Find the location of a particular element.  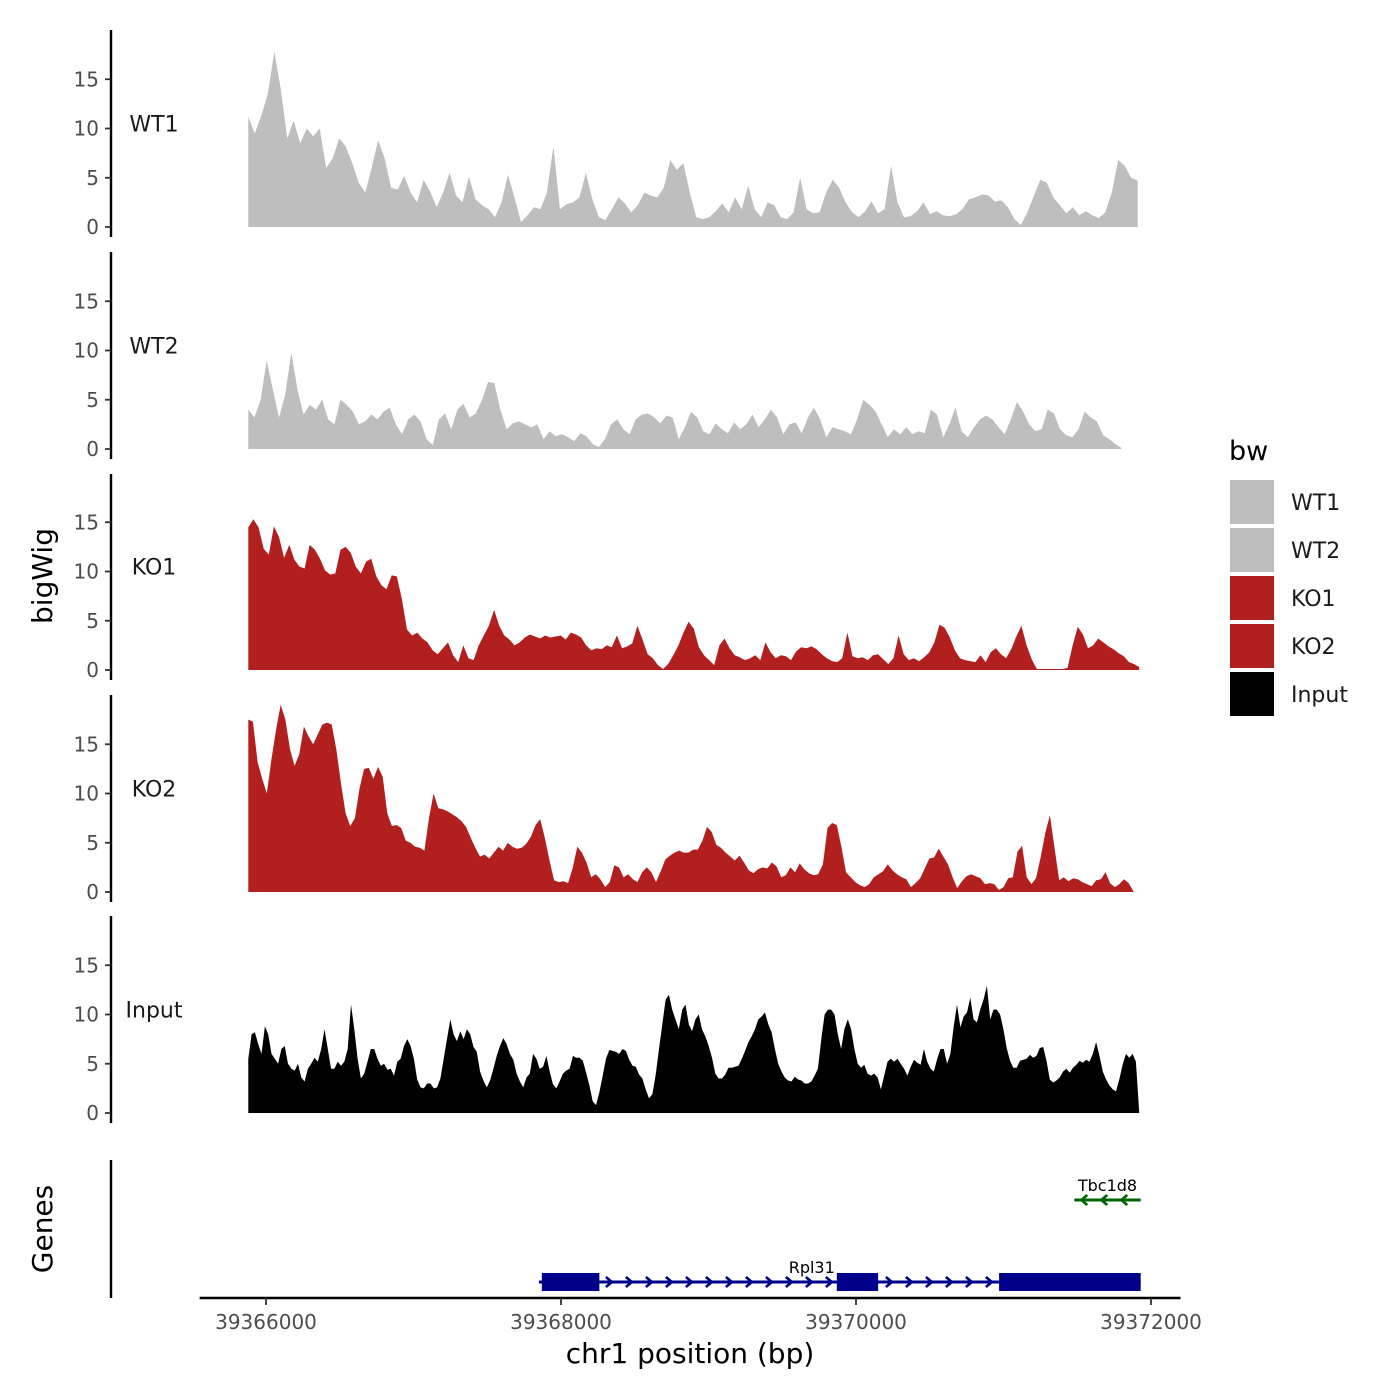

track-label: Input is located at coordinates (154, 1011).